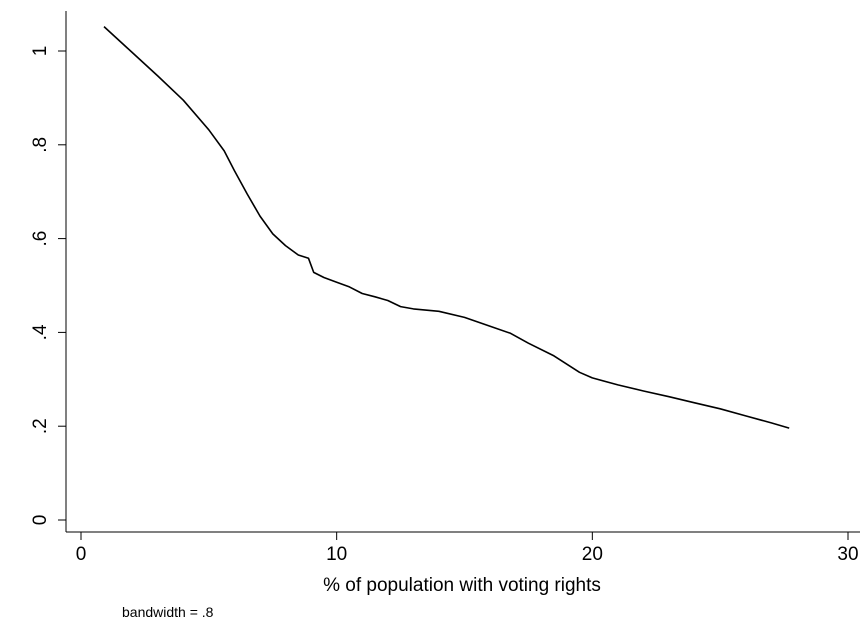 The height and width of the screenshot is (623, 864). Describe the element at coordinates (168, 612) in the screenshot. I see `bandwidth-note: bandwidth = .8` at that location.